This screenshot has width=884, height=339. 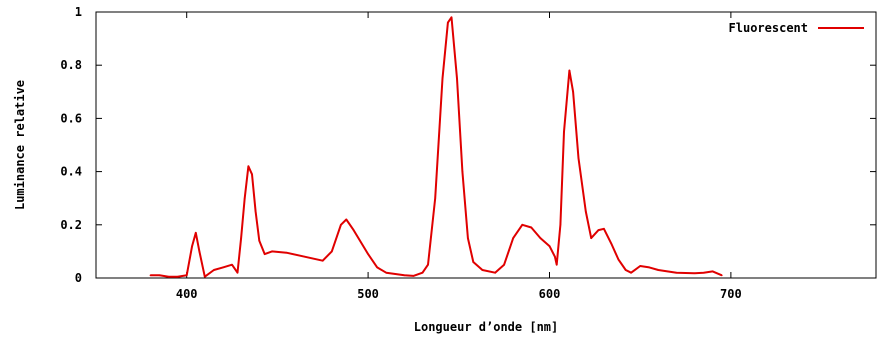 I want to click on legend: Fluorescent, so click(x=796, y=28).